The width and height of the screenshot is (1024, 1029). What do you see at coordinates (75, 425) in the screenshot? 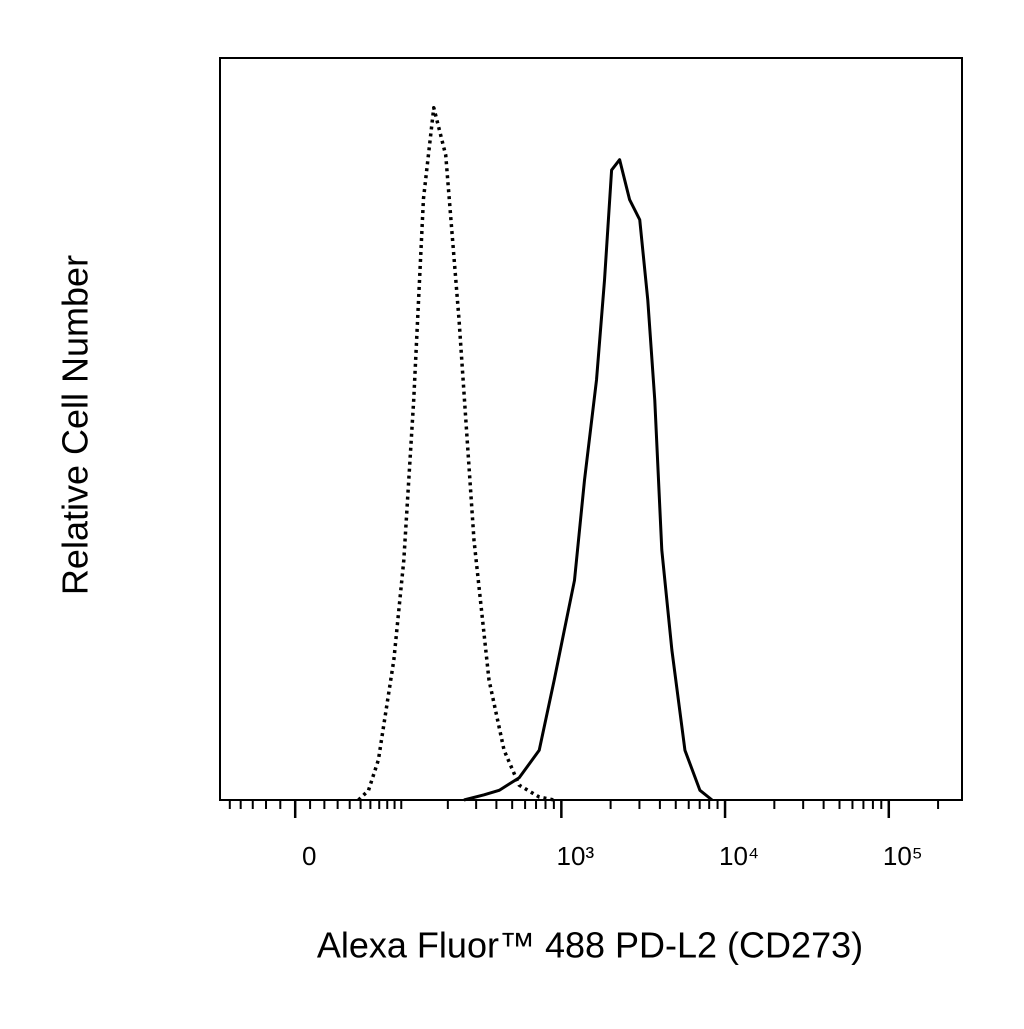
I see `y-axis-title: Relative Cell Number` at bounding box center [75, 425].